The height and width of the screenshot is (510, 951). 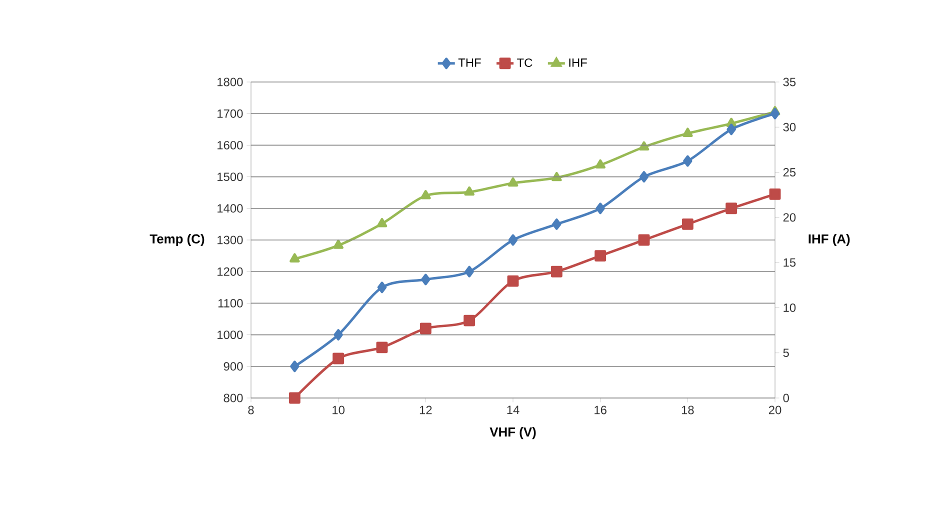 What do you see at coordinates (513, 410) in the screenshot?
I see `x-tick-label: 14` at bounding box center [513, 410].